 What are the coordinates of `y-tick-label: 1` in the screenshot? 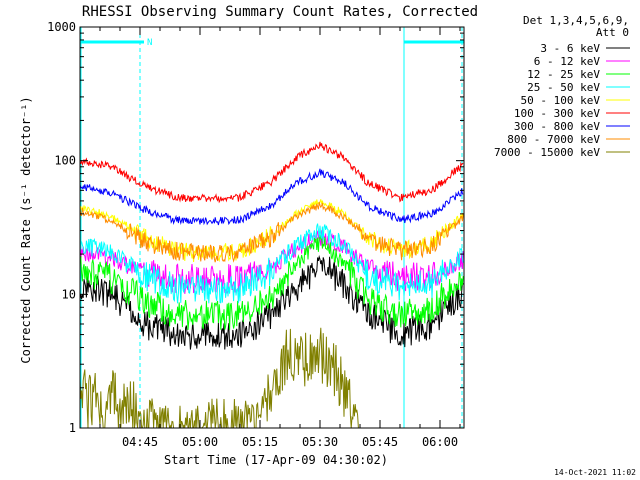 It's located at (72, 428).